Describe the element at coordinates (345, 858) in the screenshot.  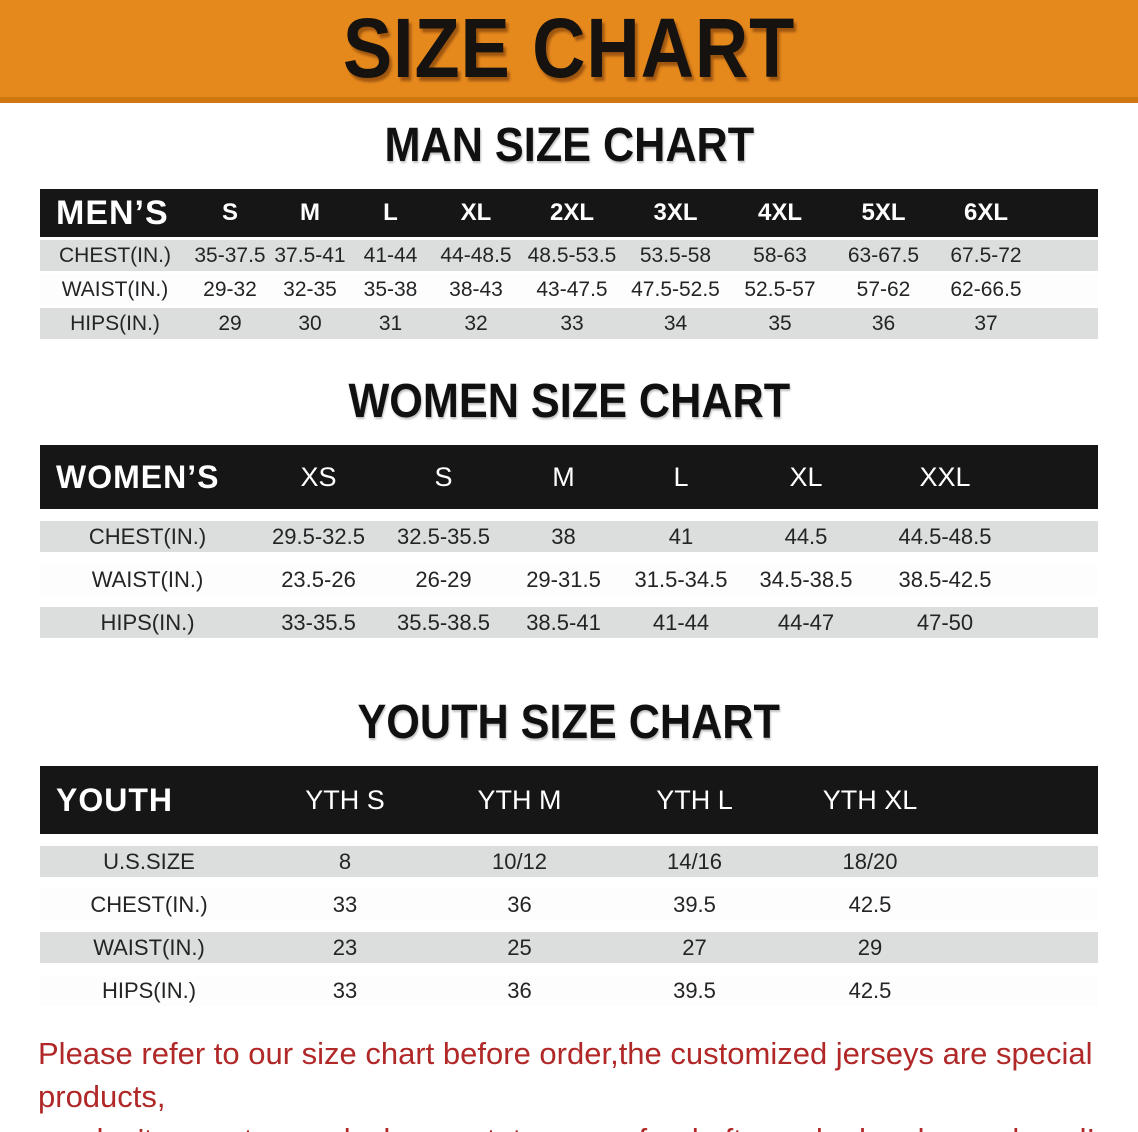
I see `youth-measurement-cell: 8` at that location.